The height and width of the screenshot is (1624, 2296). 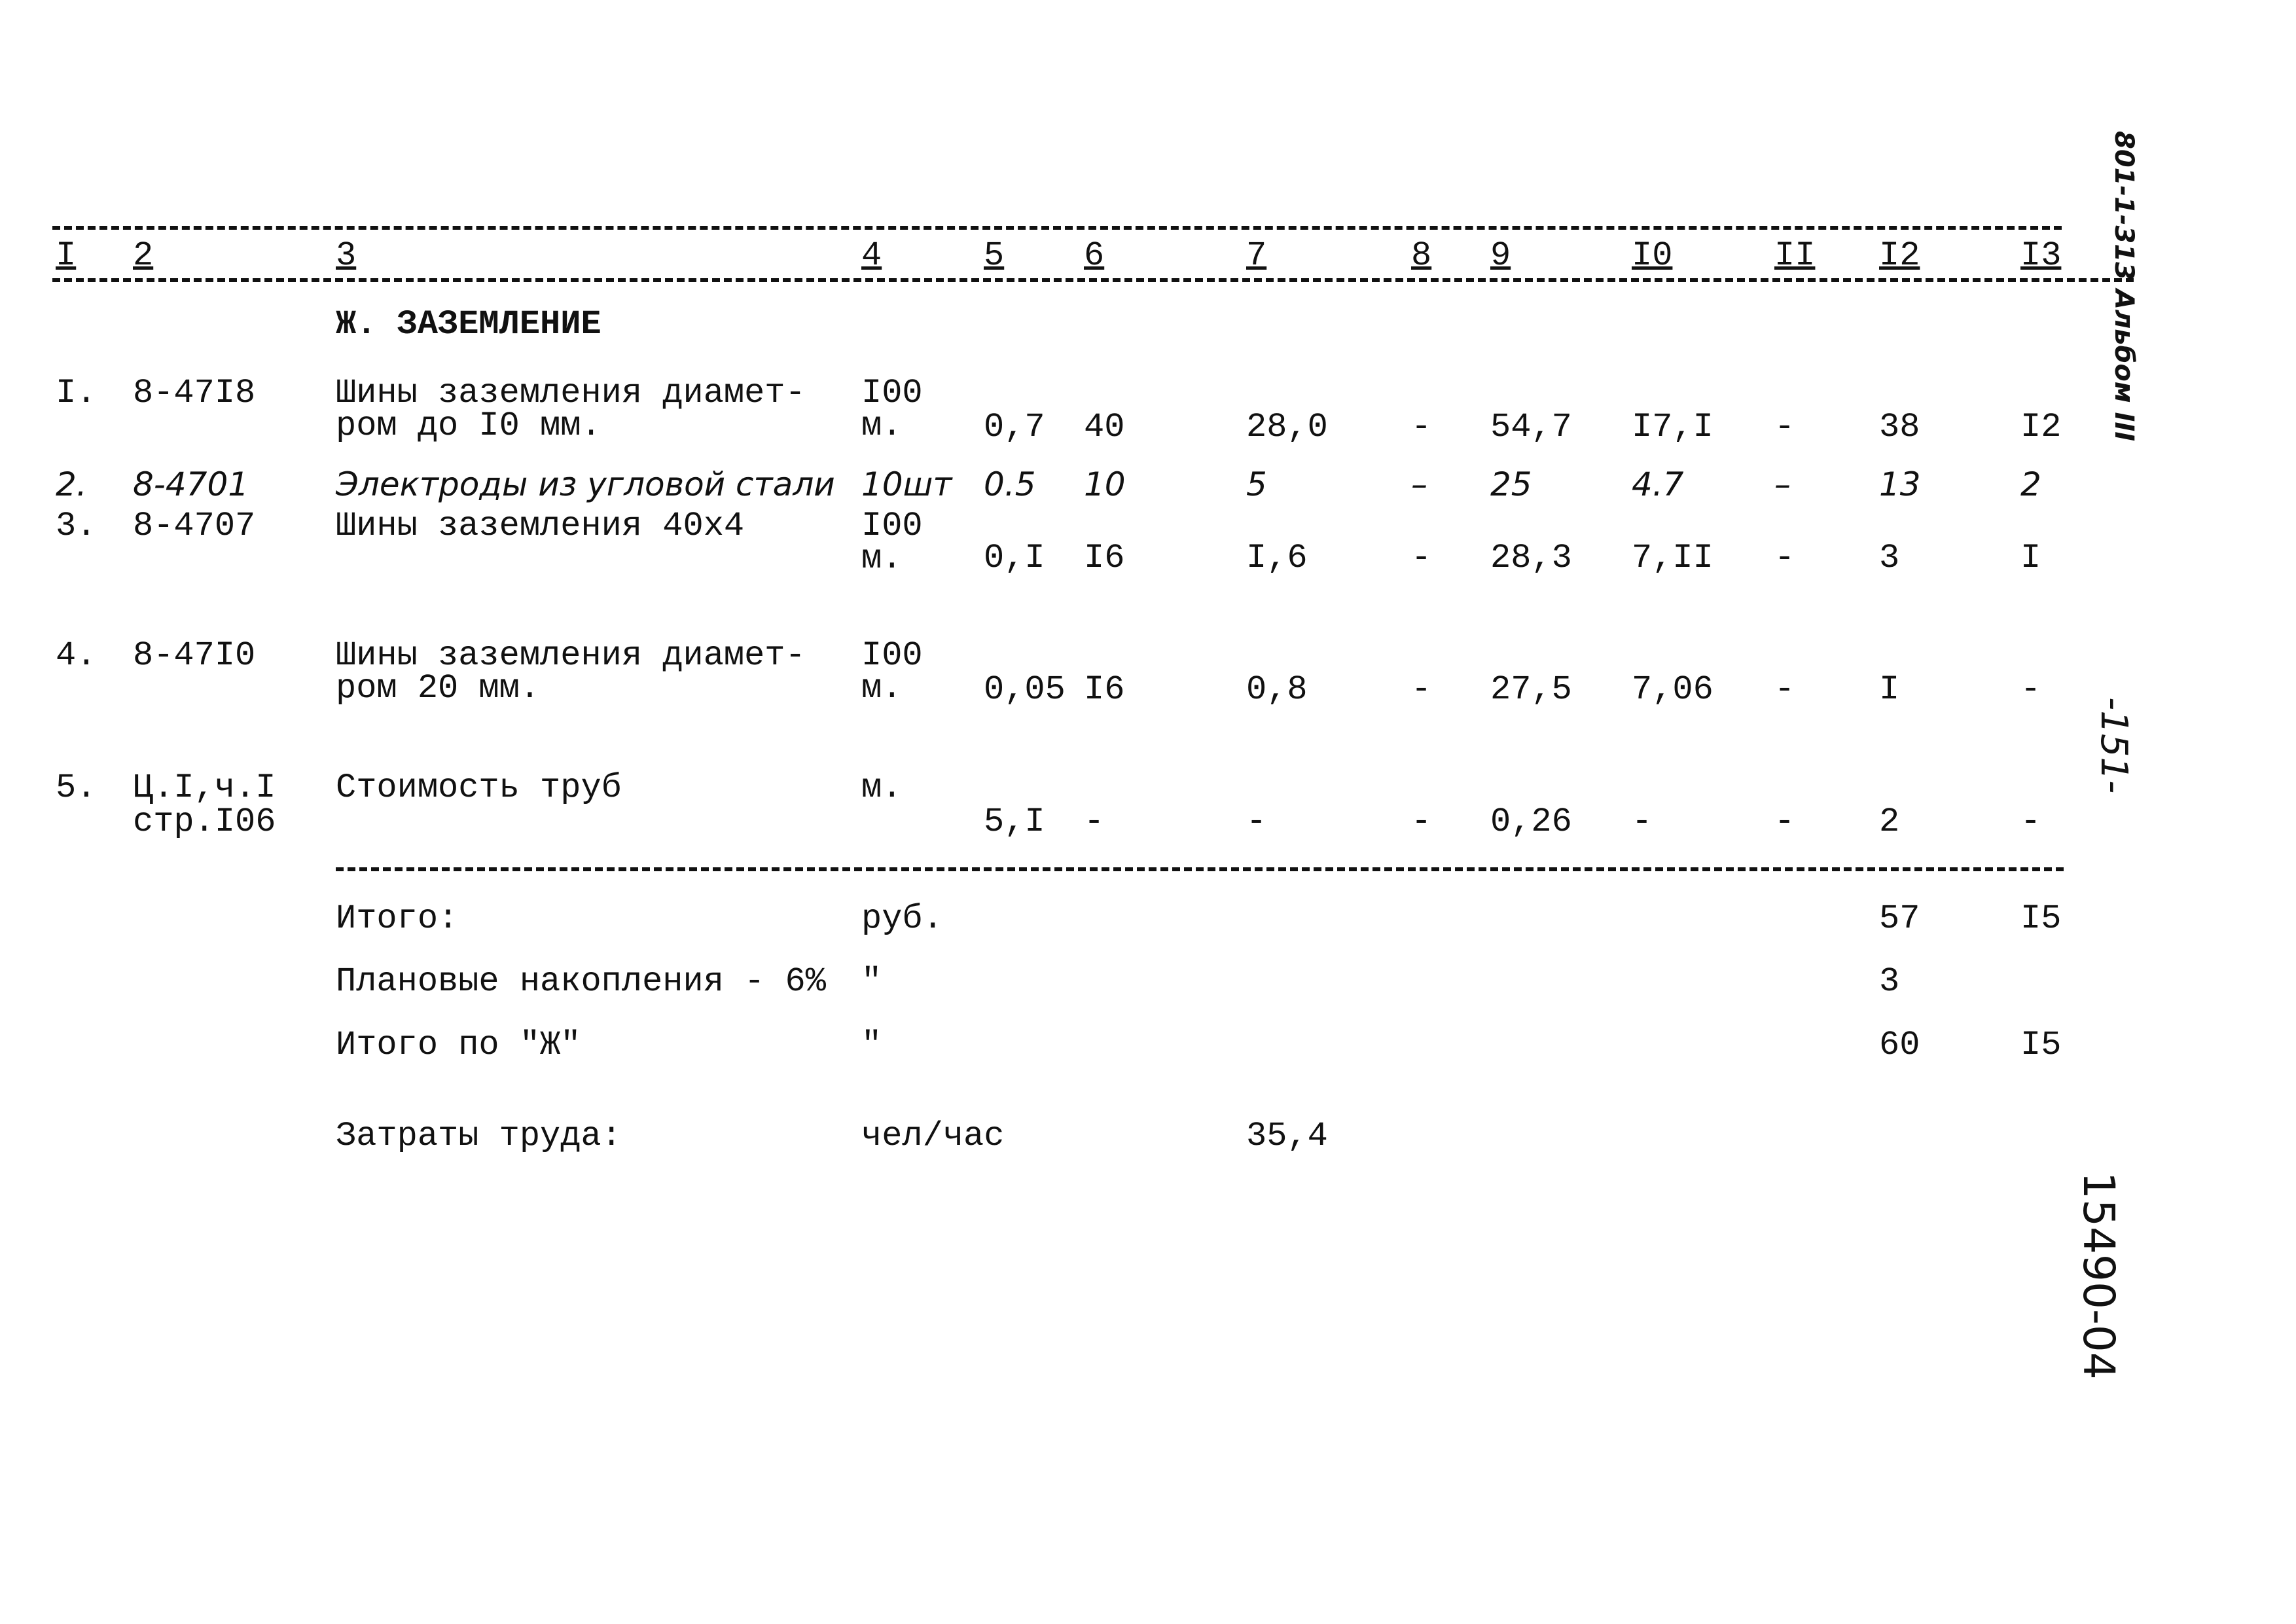 I want to click on row-code: 8-4707, so click(x=194, y=526).